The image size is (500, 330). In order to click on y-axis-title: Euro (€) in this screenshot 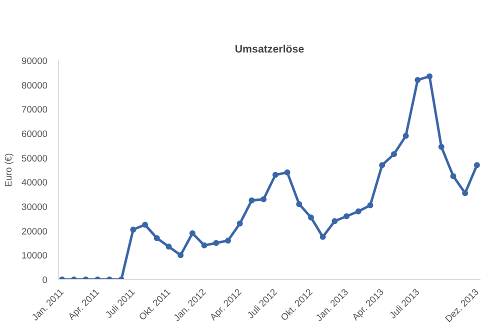, I will do `click(9, 170)`.